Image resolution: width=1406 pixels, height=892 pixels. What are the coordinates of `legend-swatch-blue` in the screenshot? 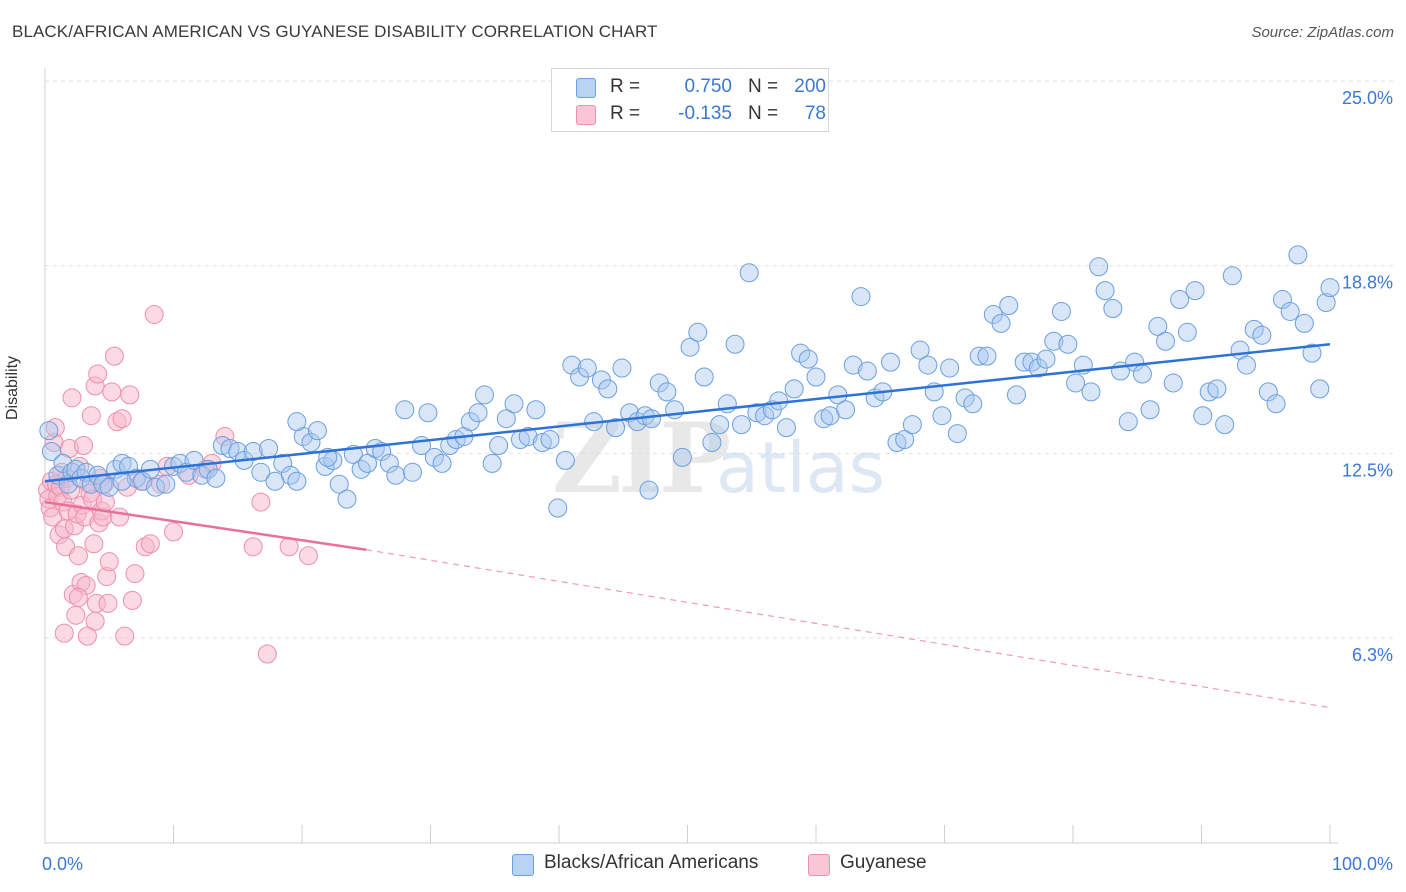 It's located at (586, 88).